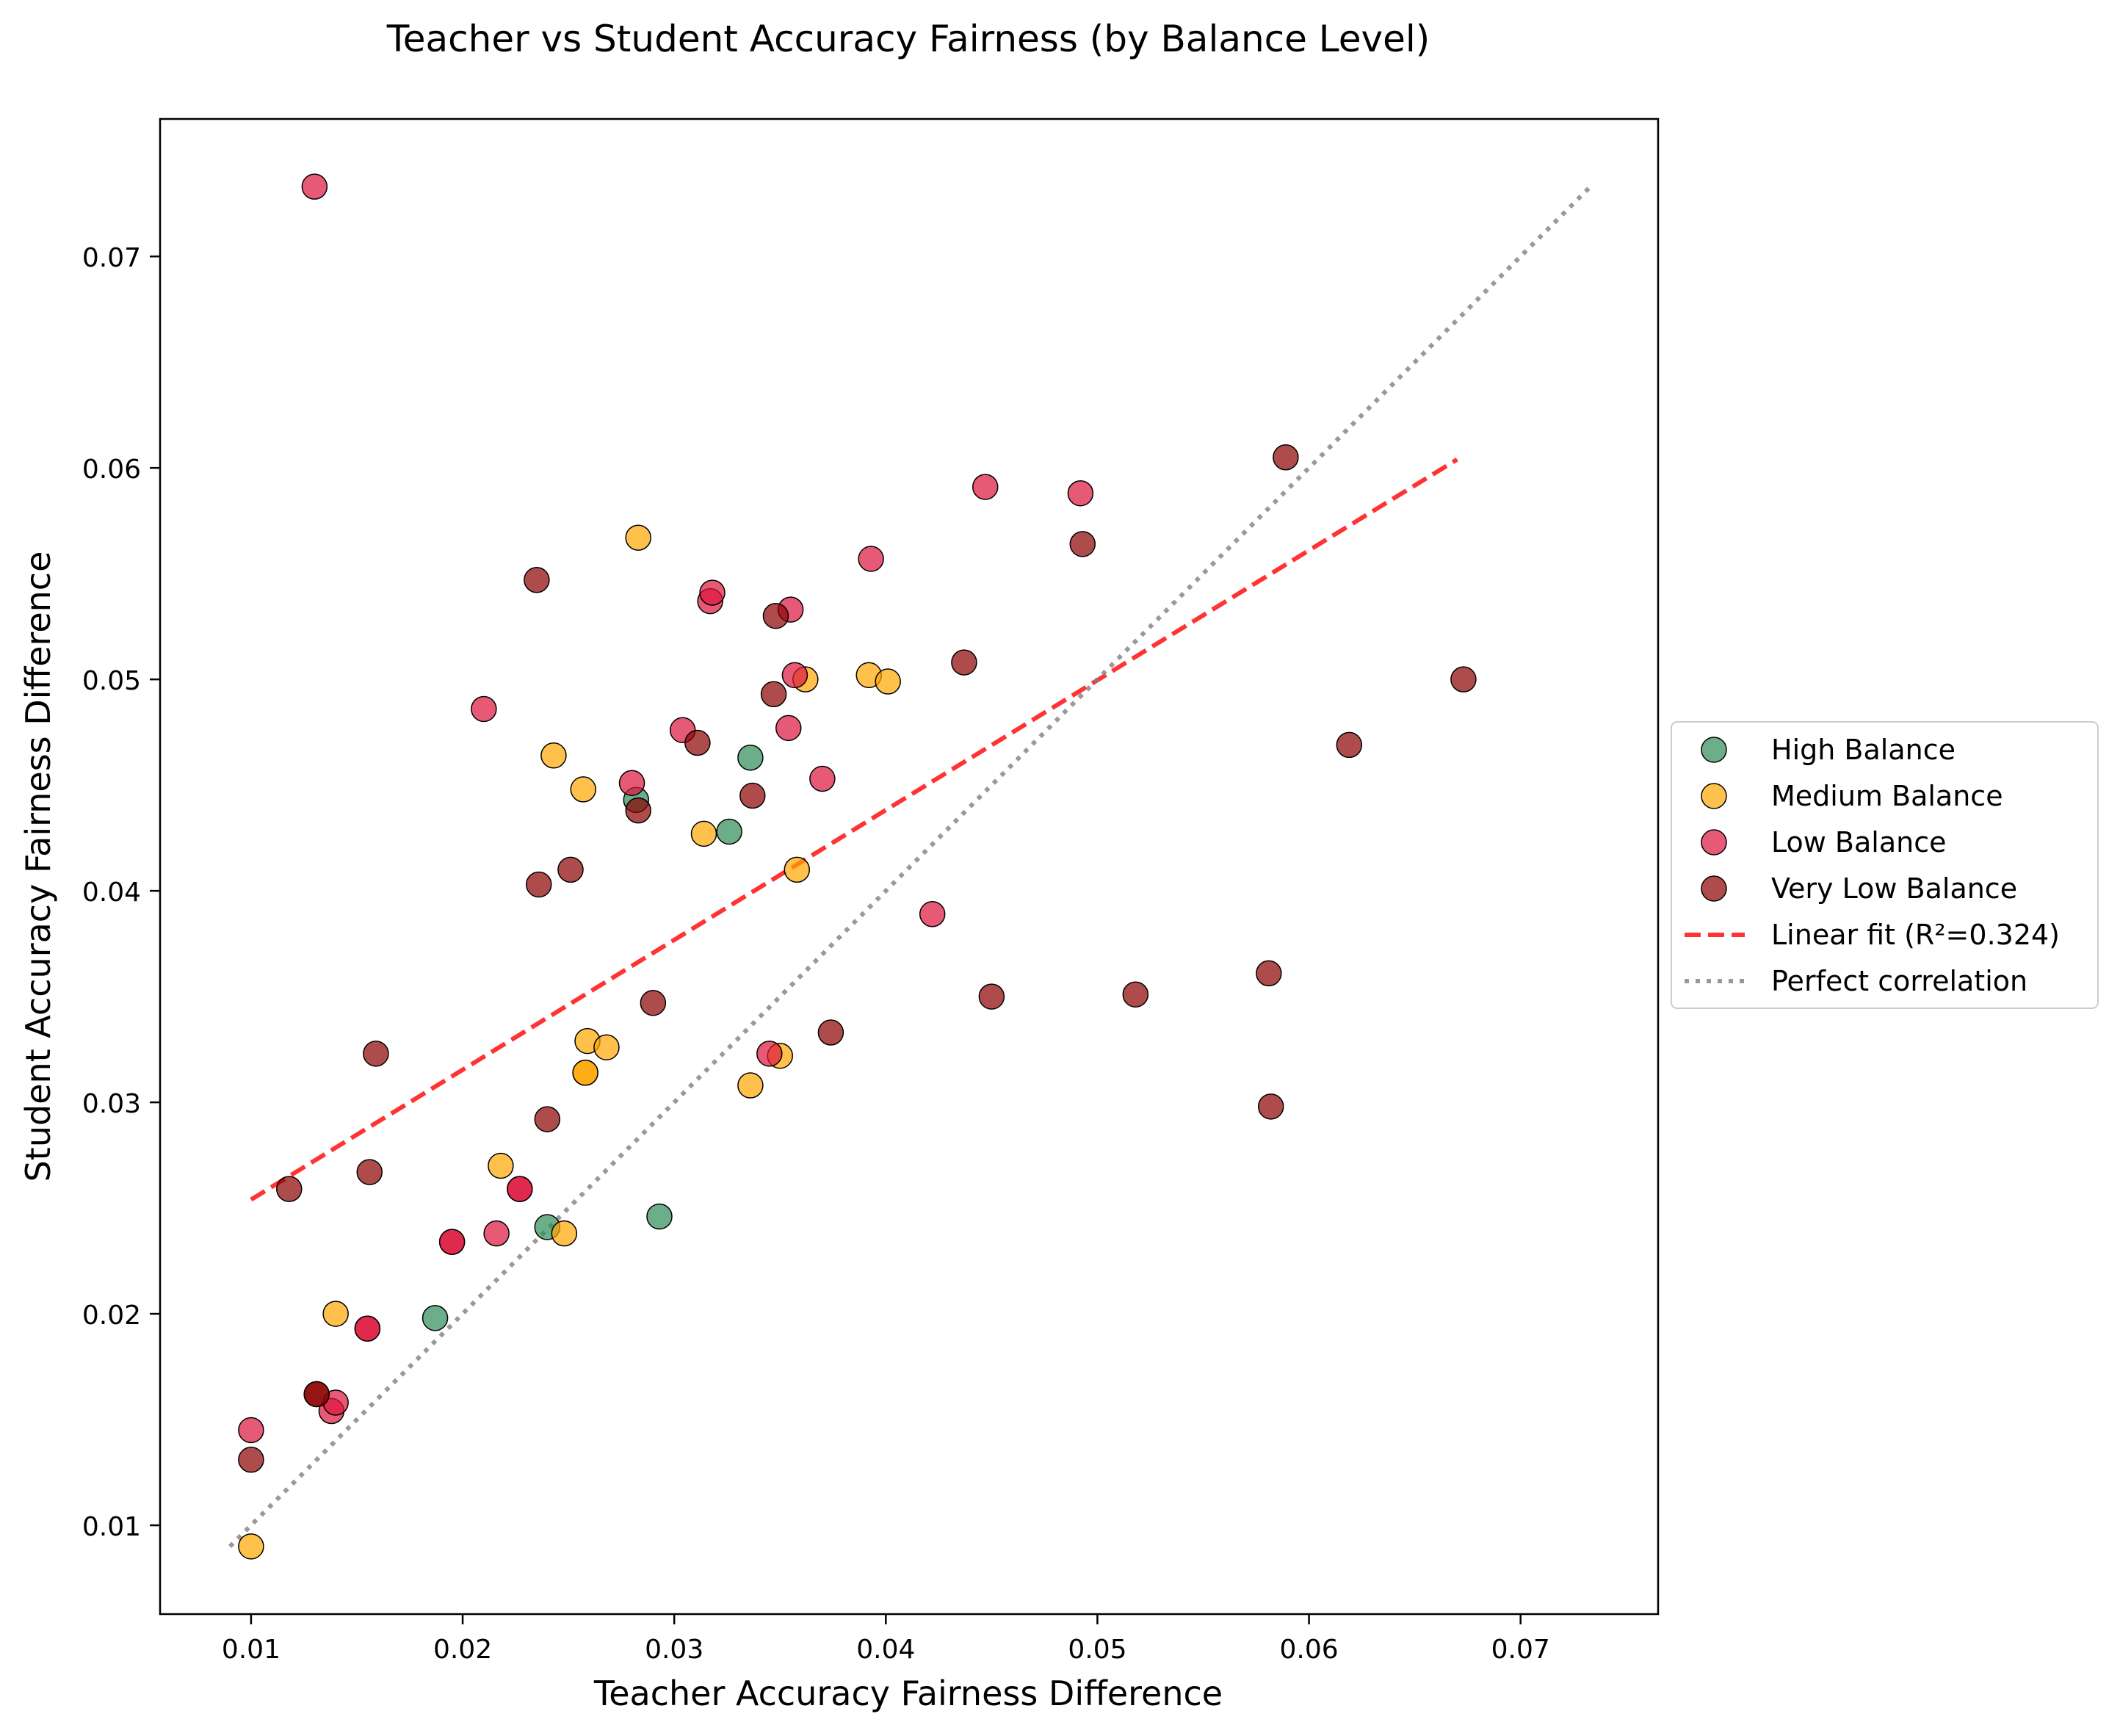  Describe the element at coordinates (111, 681) in the screenshot. I see `y-tick-label: 0.05` at that location.